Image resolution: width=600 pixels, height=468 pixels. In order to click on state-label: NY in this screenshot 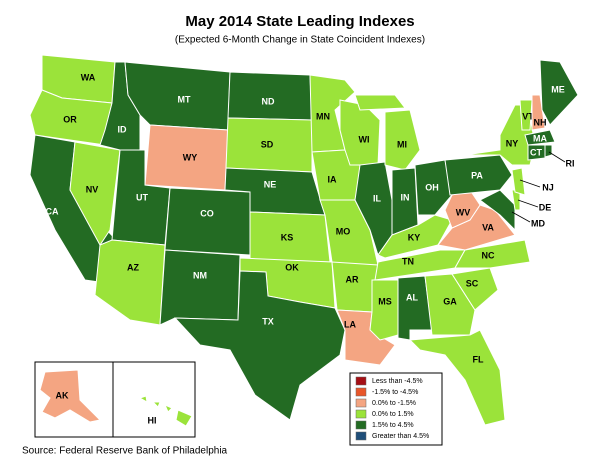, I will do `click(512, 143)`.